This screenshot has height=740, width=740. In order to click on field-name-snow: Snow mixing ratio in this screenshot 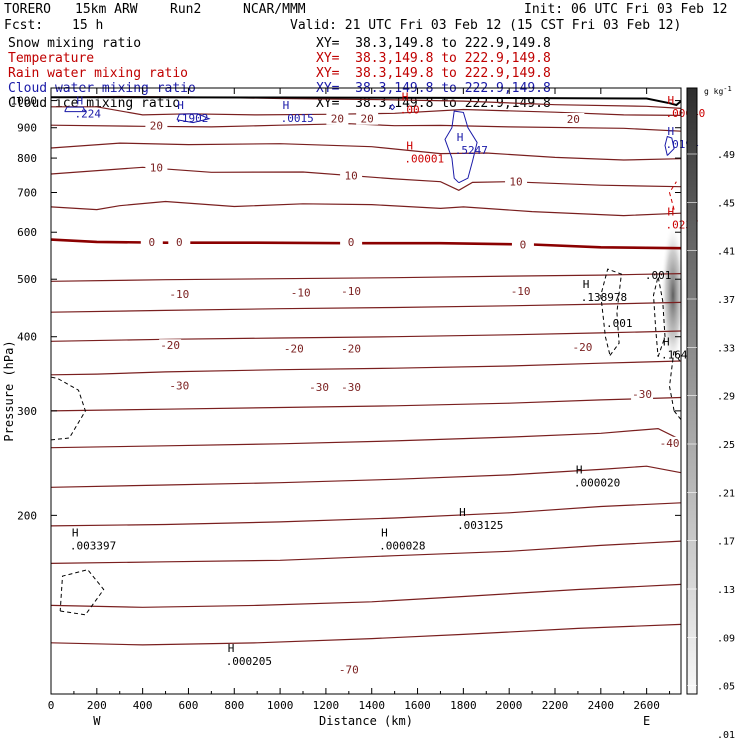, I will do `click(75, 43)`.